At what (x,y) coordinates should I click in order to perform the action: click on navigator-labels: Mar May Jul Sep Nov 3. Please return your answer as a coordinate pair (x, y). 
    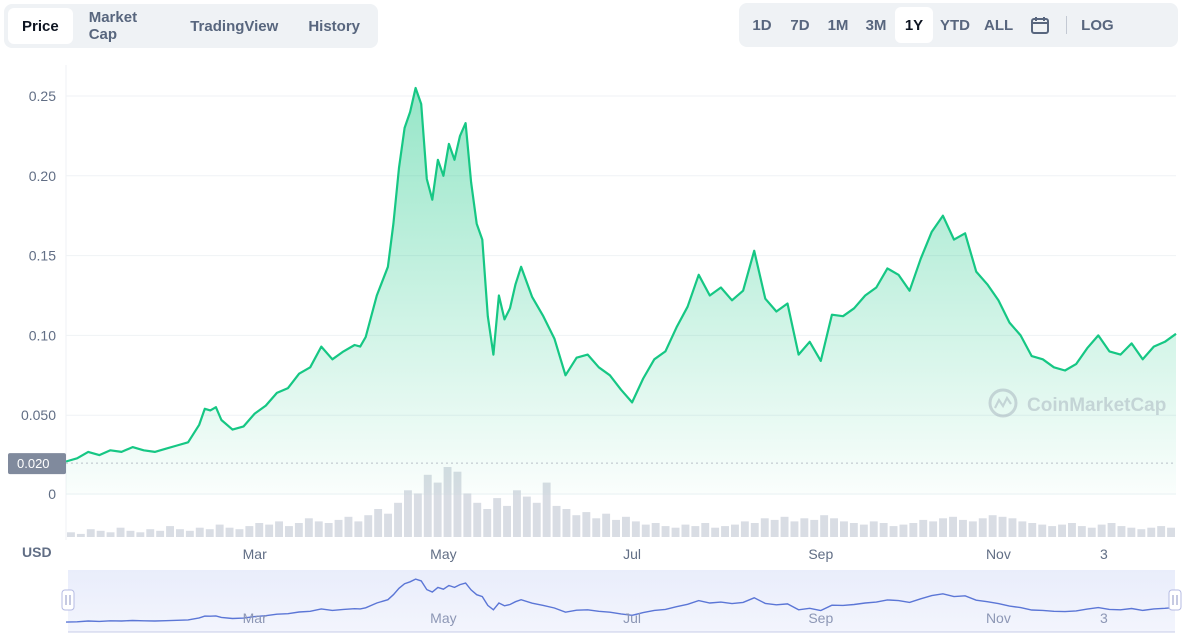
    Looking at the image, I should click on (675, 618).